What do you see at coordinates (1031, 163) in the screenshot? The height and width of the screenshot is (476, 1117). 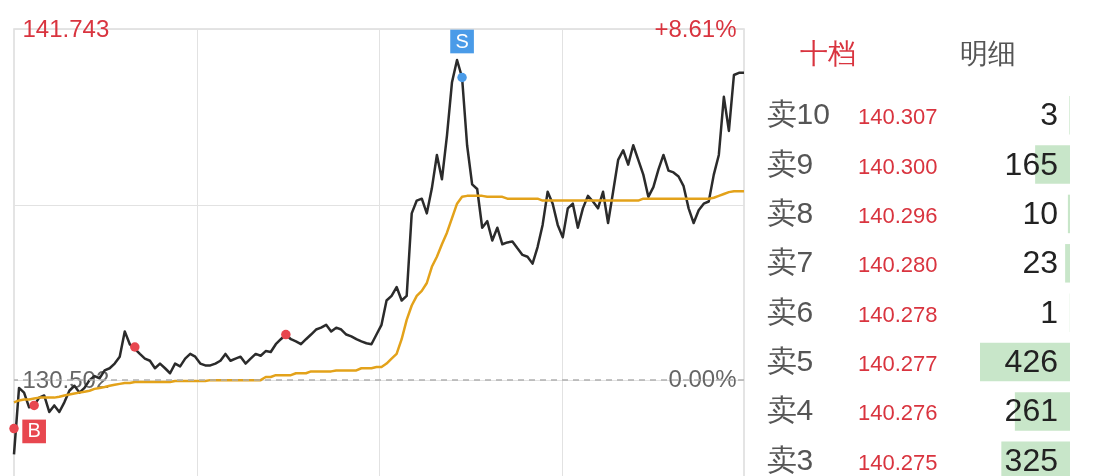 I see `data-label: 165` at bounding box center [1031, 163].